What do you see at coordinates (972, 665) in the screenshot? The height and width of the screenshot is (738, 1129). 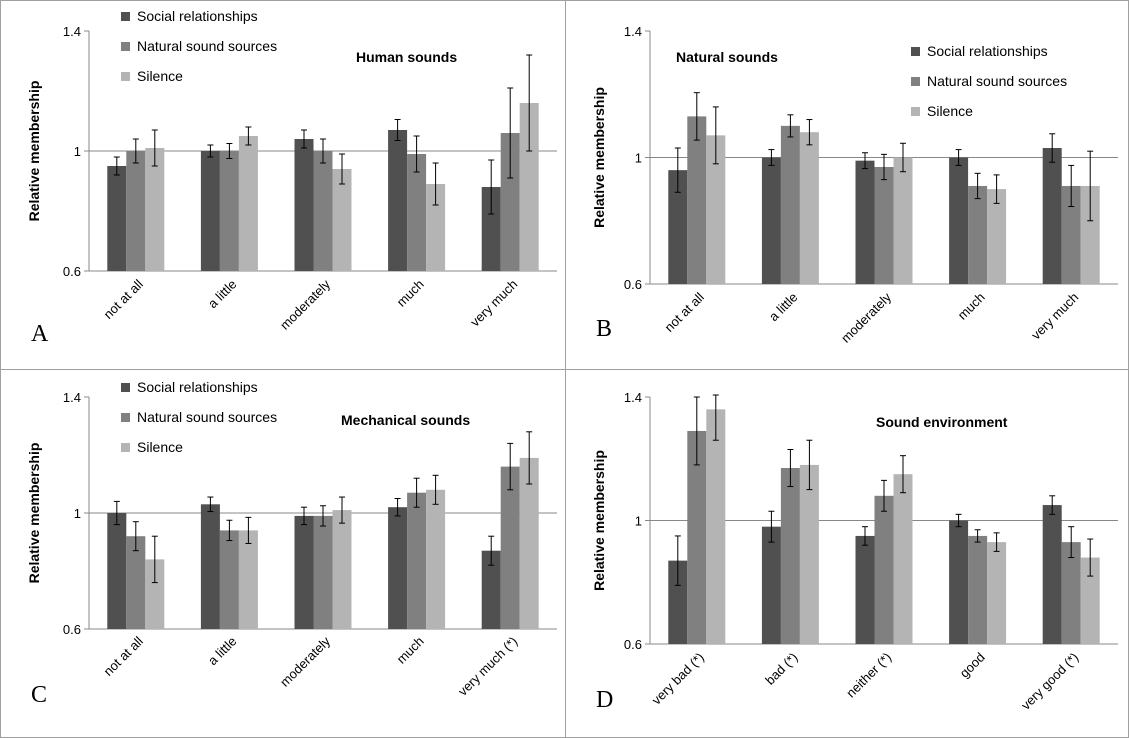 I see `x-tick-label: good` at bounding box center [972, 665].